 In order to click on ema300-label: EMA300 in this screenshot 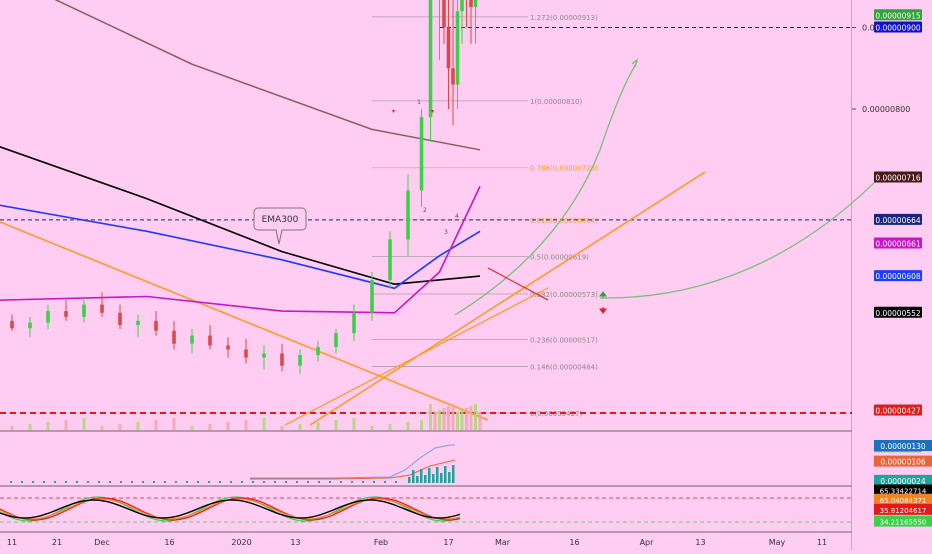, I will do `click(280, 220)`.